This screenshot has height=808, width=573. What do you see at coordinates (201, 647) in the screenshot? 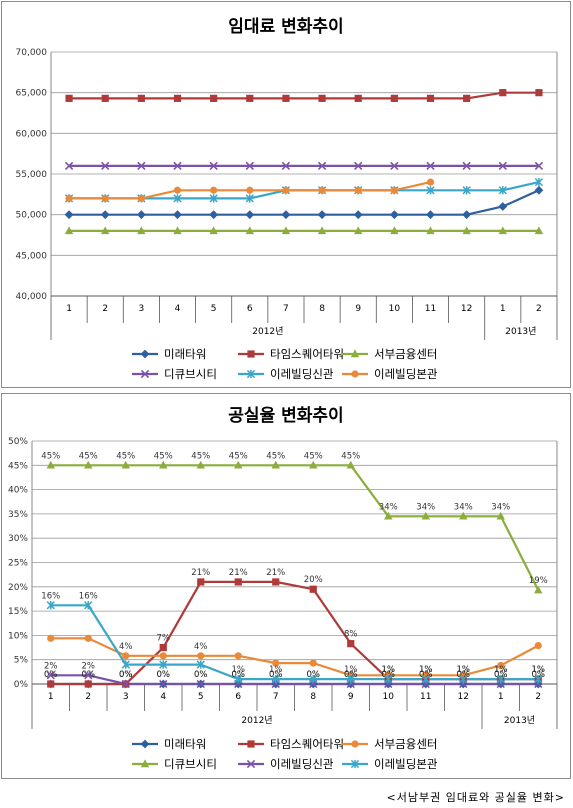
I see `vacancy-data-label: 4%` at bounding box center [201, 647].